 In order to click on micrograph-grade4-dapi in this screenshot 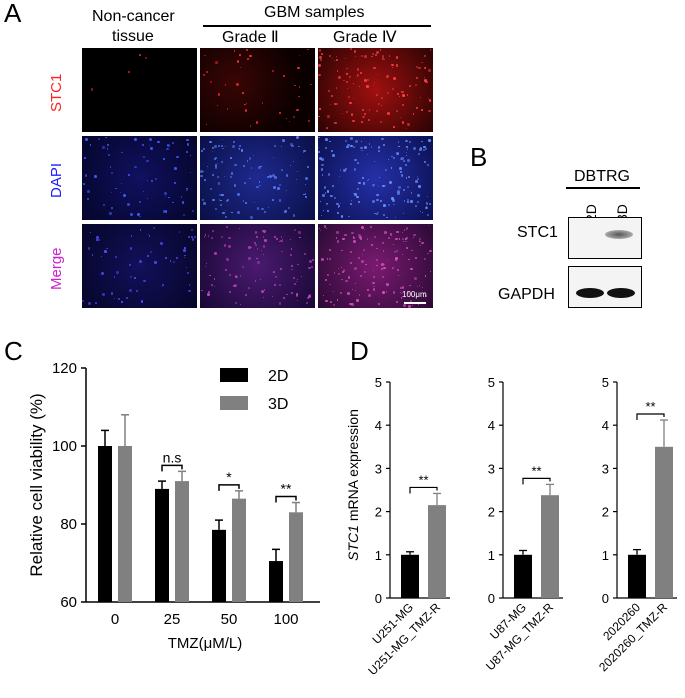, I will do `click(375, 178)`.